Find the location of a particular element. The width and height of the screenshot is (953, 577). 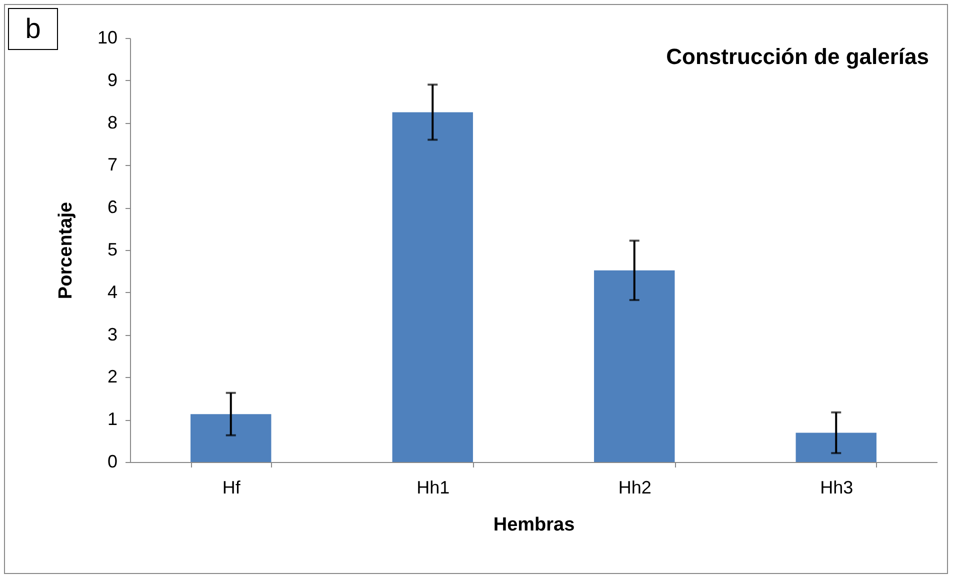

x-axis-title: Hembras is located at coordinates (534, 525).